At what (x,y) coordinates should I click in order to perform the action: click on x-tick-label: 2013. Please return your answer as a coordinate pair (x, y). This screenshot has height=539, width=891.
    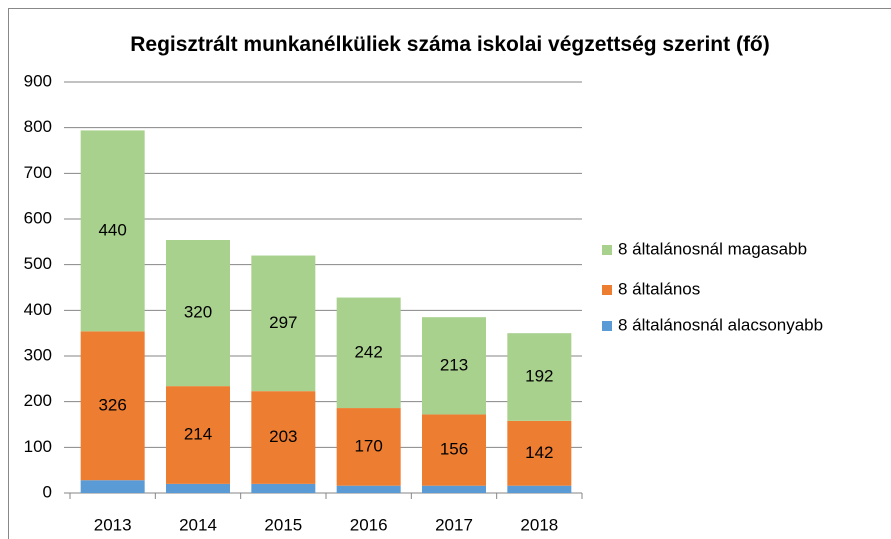
    Looking at the image, I should click on (113, 524).